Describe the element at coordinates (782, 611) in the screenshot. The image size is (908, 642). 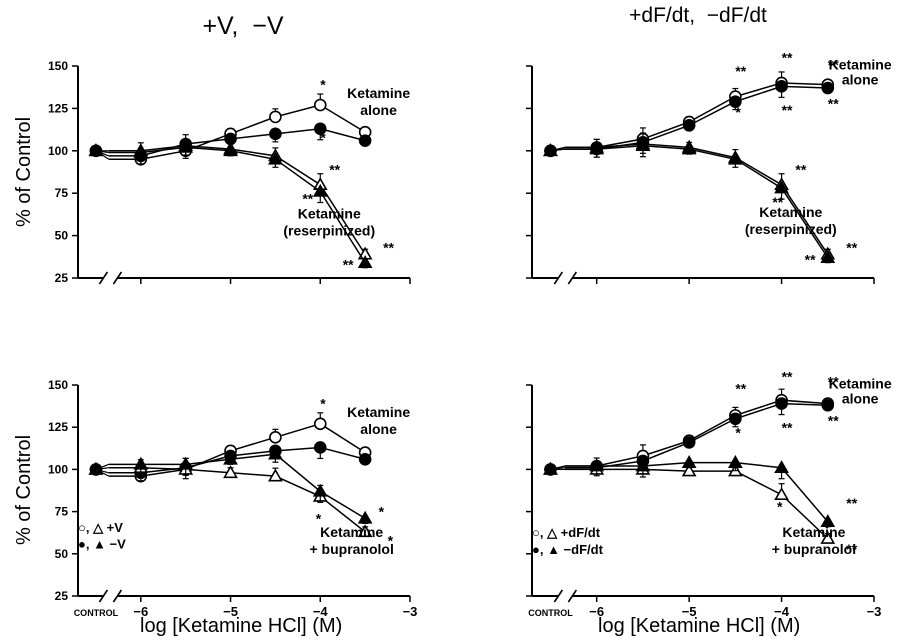
I see `x-tick-label: −4` at that location.